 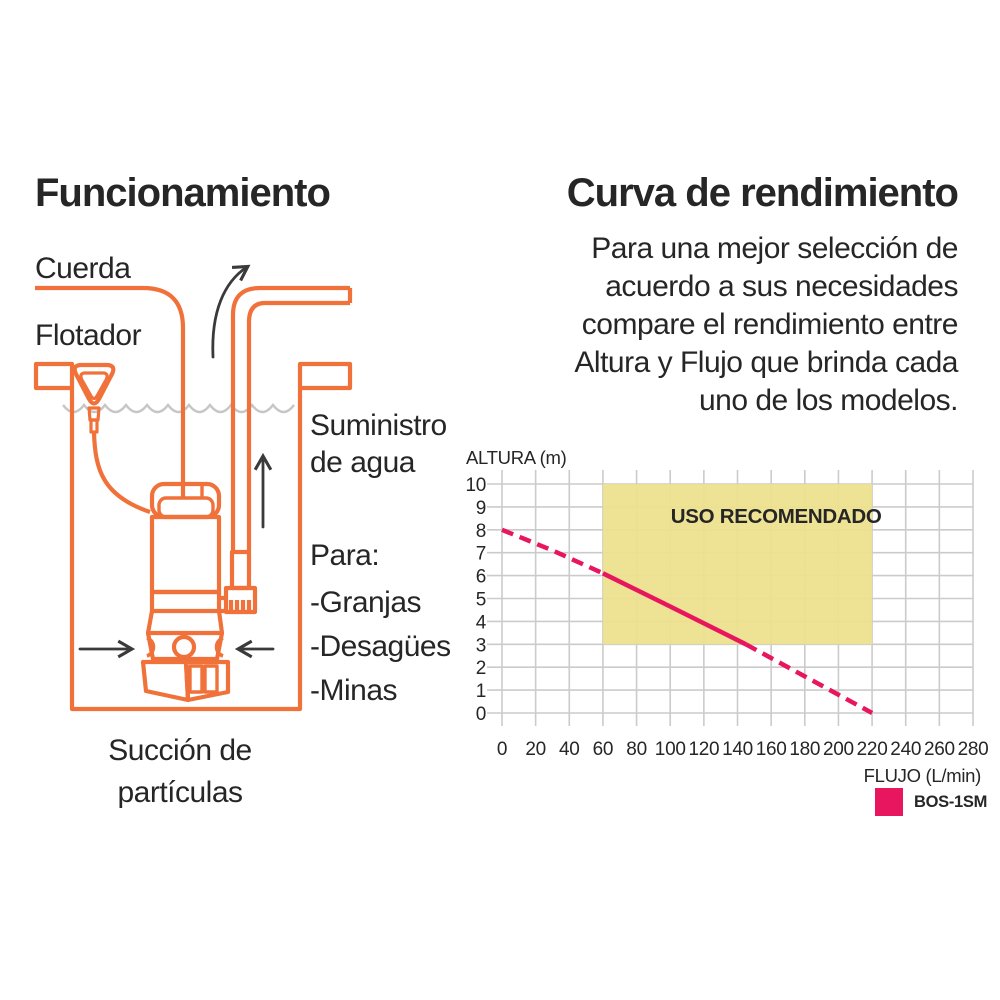 I want to click on outflow-curved-arrow, so click(x=231, y=311).